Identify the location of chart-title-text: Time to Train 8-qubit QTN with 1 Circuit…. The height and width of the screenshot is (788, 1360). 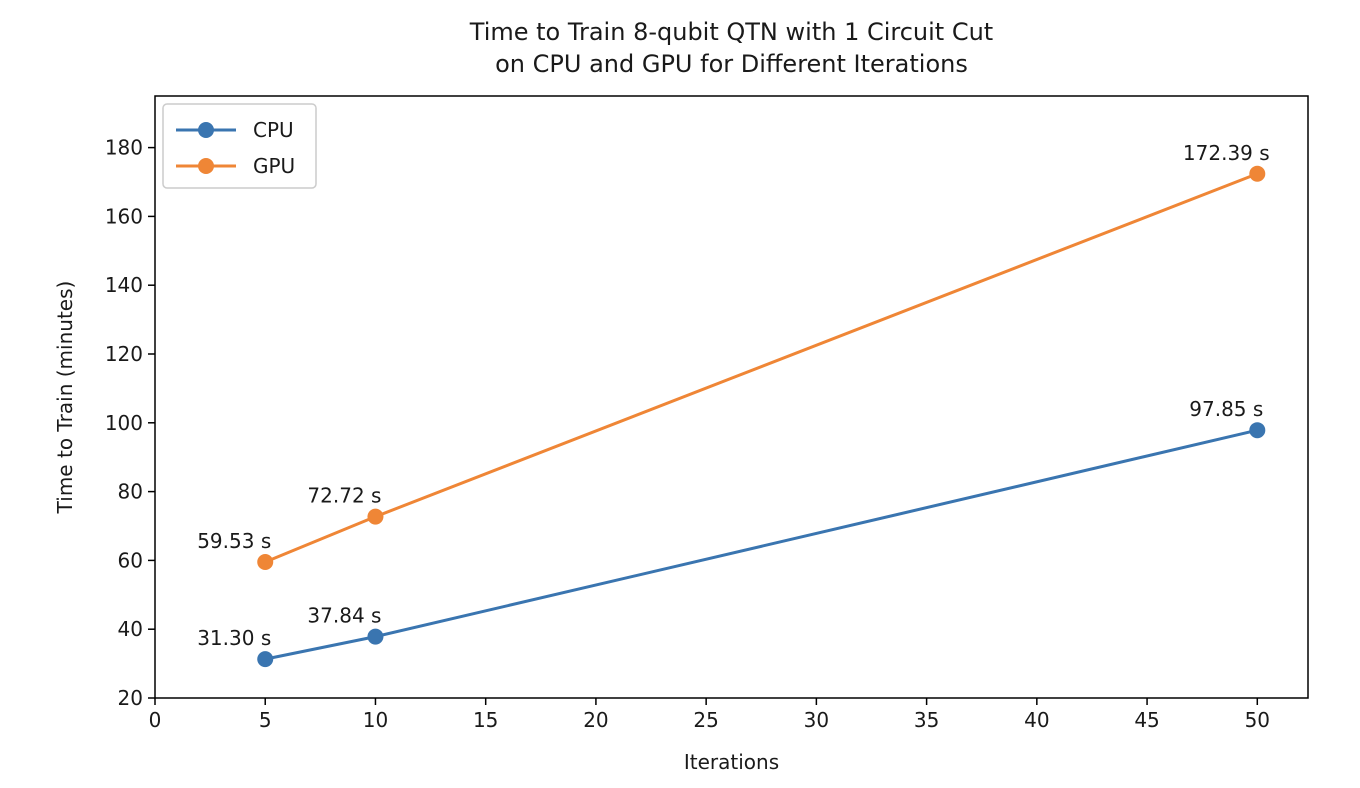
(731, 48).